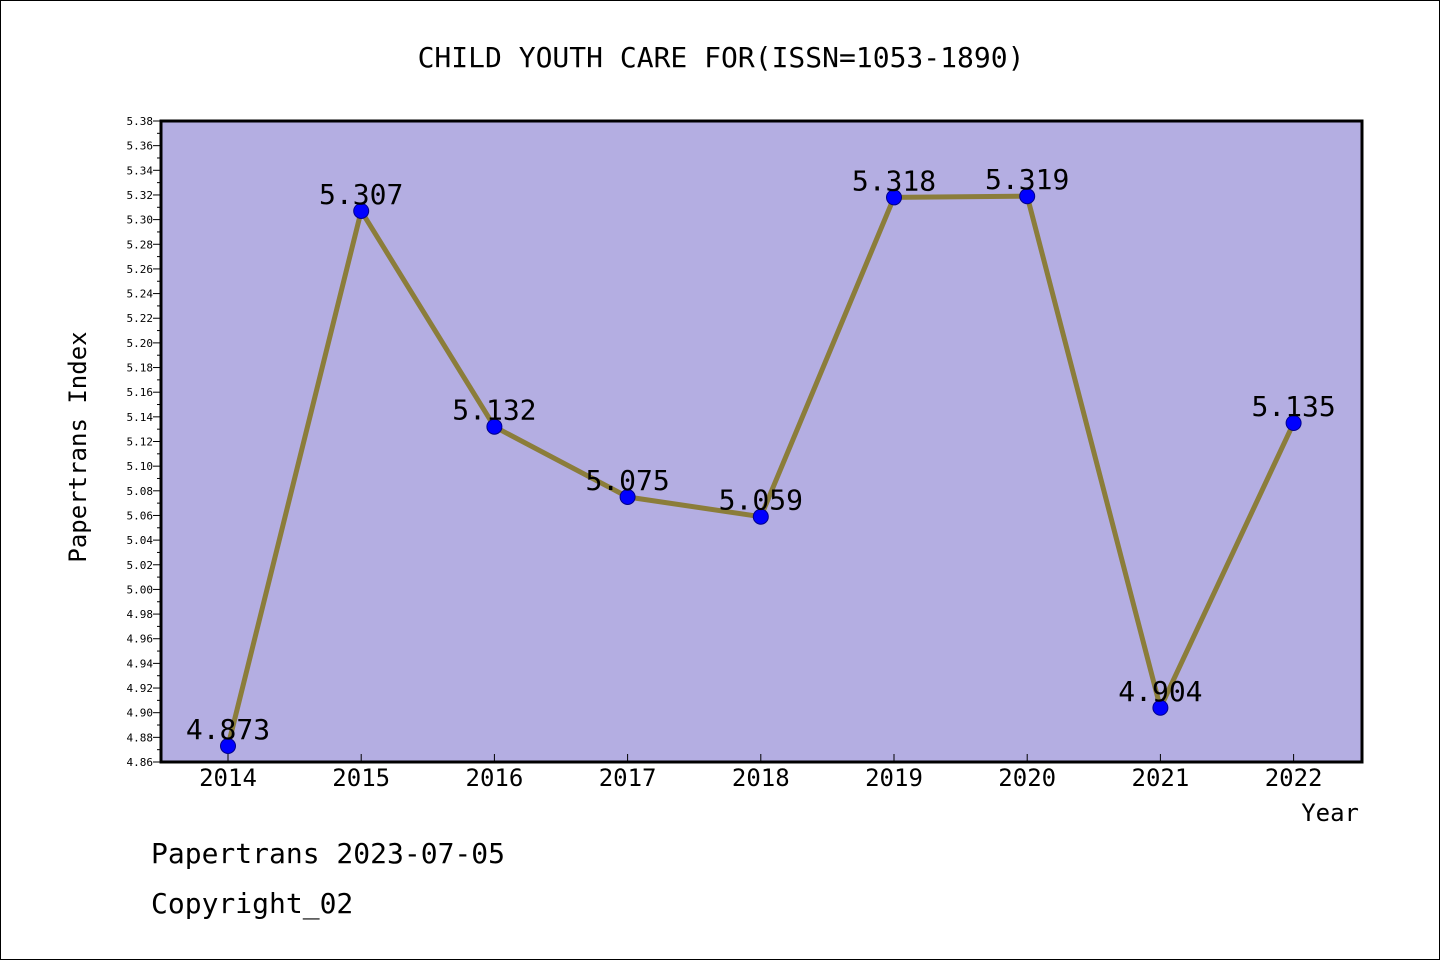 The width and height of the screenshot is (1440, 960). Describe the element at coordinates (628, 778) in the screenshot. I see `x-tick-label: 2017` at that location.